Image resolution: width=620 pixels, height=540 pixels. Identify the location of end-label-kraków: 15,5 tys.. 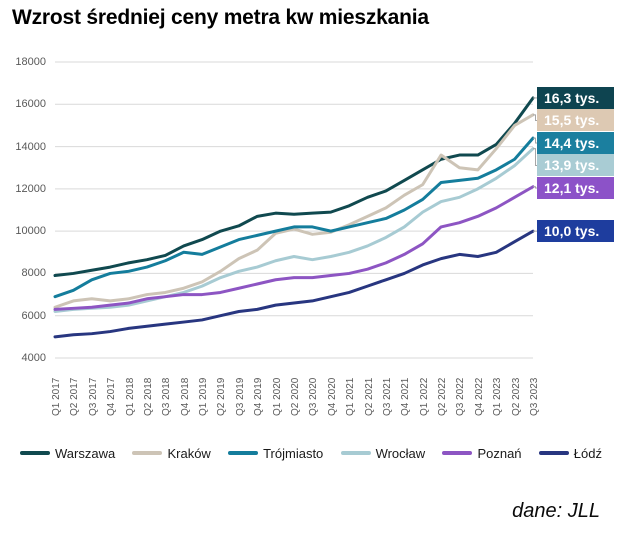
(575, 120).